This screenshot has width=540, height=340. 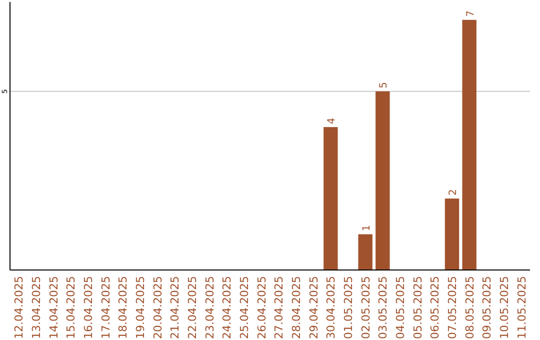 I want to click on x-tick-label: 20.04.2025, so click(x=157, y=307).